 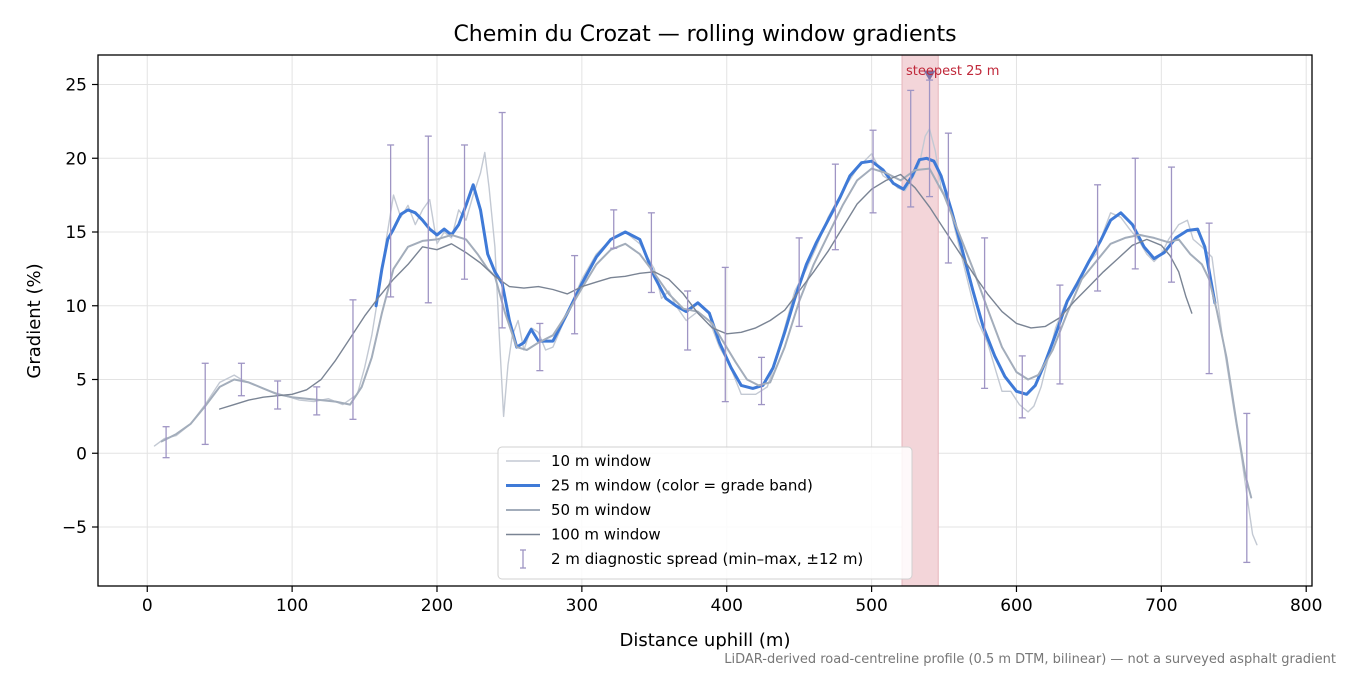 What do you see at coordinates (682, 486) in the screenshot?
I see `legend-label: 25 m window (color = grade band)` at bounding box center [682, 486].